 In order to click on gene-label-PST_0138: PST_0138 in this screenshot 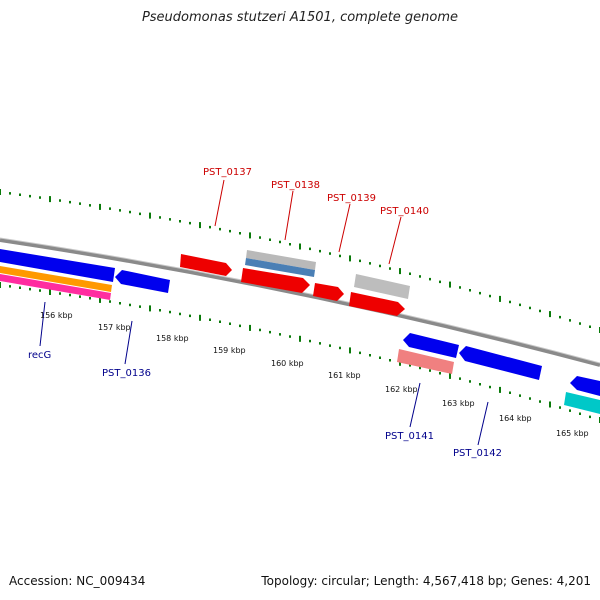, I will do `click(295, 185)`.